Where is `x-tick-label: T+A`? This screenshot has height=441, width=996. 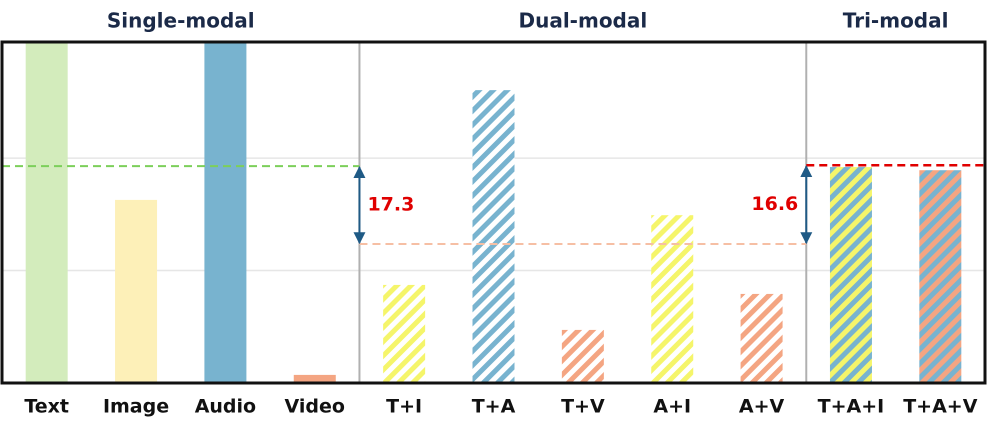 x-tick-label: T+A is located at coordinates (494, 407).